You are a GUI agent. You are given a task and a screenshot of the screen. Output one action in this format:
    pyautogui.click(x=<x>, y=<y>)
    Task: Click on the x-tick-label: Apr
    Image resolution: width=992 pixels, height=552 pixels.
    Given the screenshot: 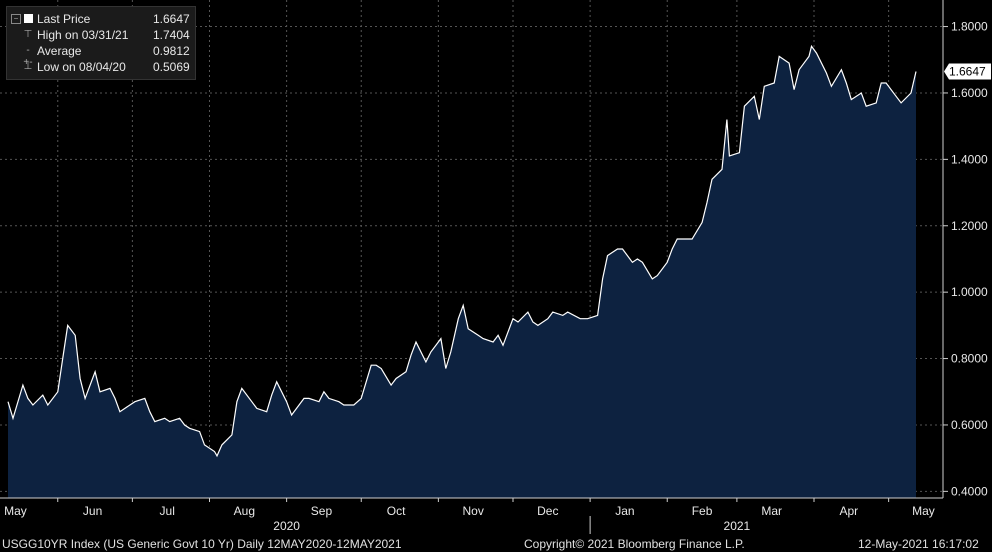 What is the action you would take?
    pyautogui.click(x=848, y=511)
    